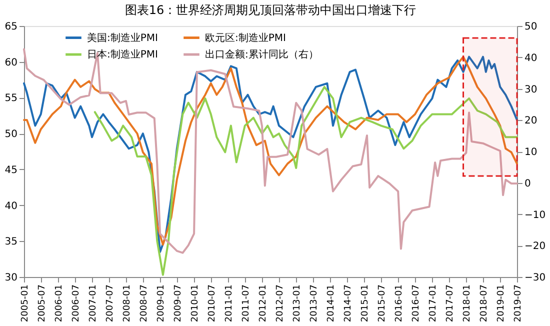 The width and height of the screenshot is (550, 326). Describe the element at coordinates (144, 303) in the screenshot. I see `x-tick-label: 2008-07` at that location.